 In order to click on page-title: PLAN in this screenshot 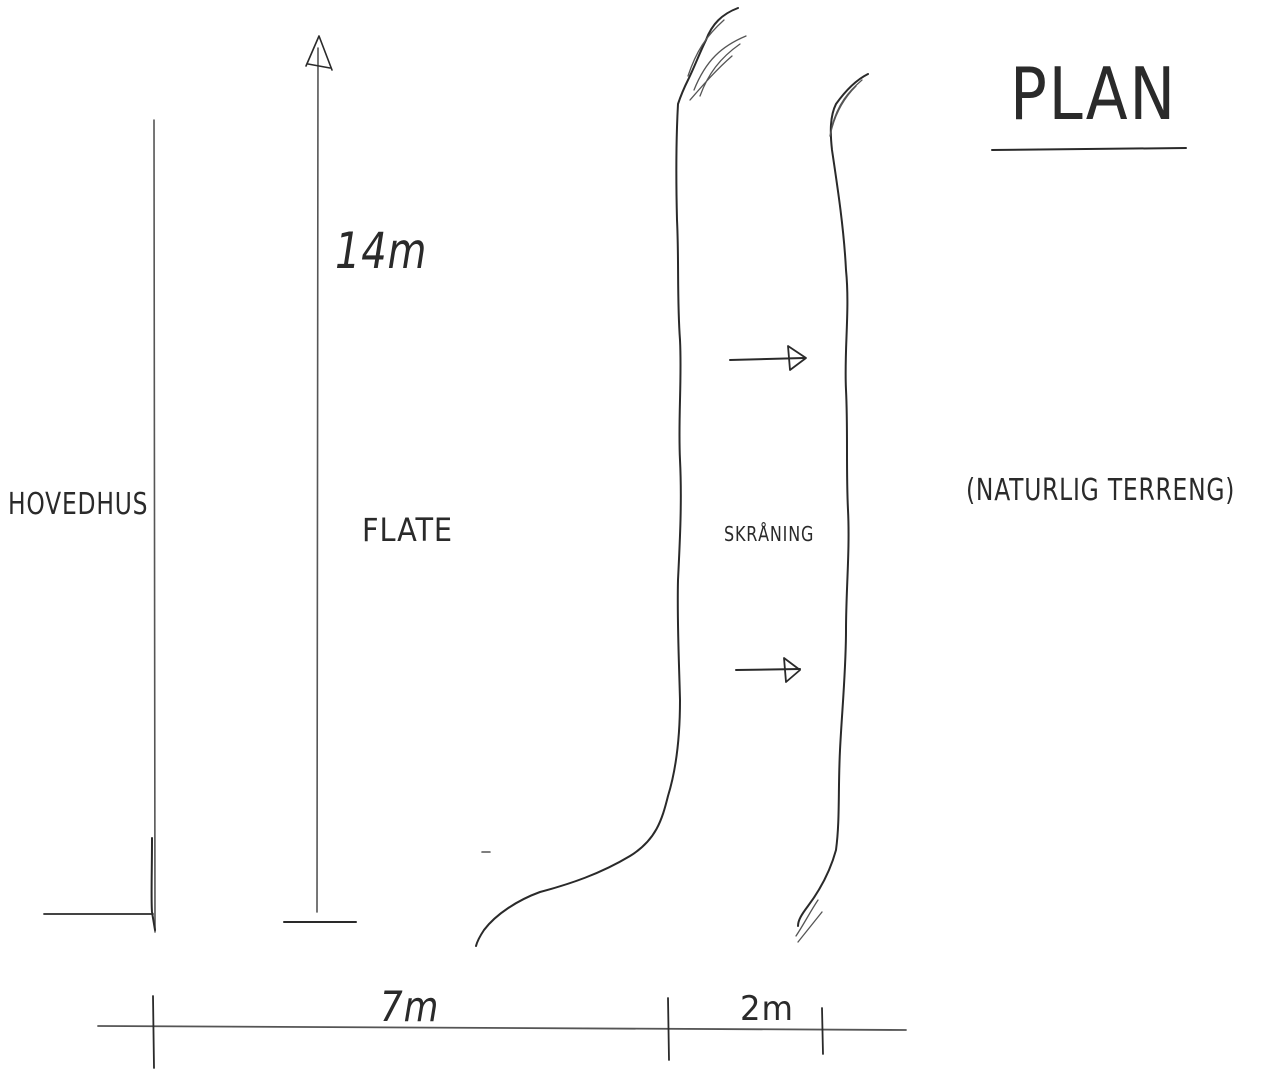, I will do `click(1093, 94)`.